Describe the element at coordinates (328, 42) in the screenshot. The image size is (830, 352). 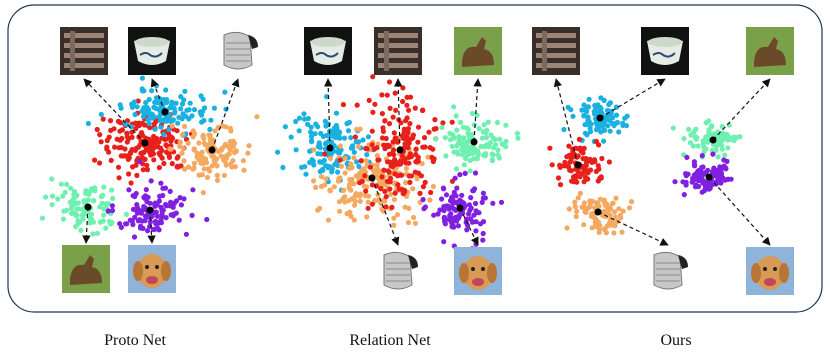
I see `bowl-rim` at that location.